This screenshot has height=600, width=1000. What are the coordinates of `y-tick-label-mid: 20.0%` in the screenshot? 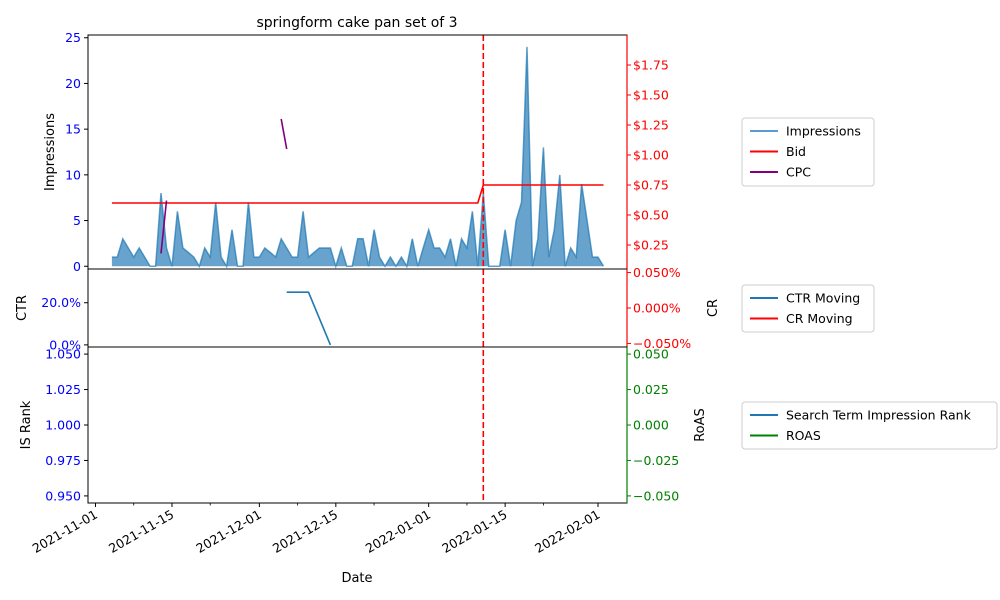 It's located at (61, 302).